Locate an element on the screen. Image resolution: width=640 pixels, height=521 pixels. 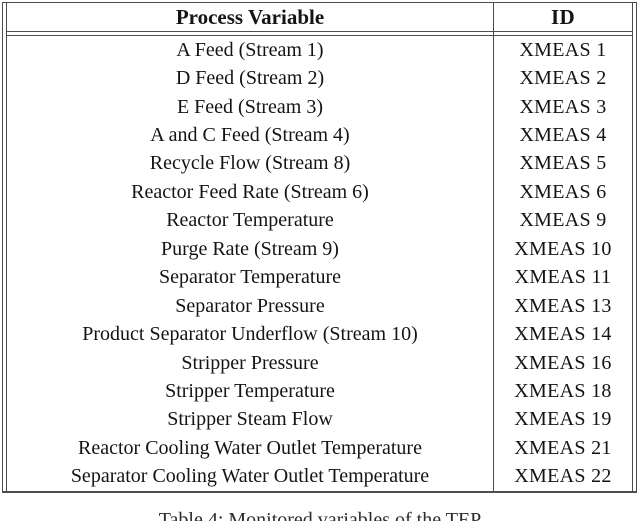
table-row: Reactor Temperature XMEAS 9 is located at coordinates (319, 221).